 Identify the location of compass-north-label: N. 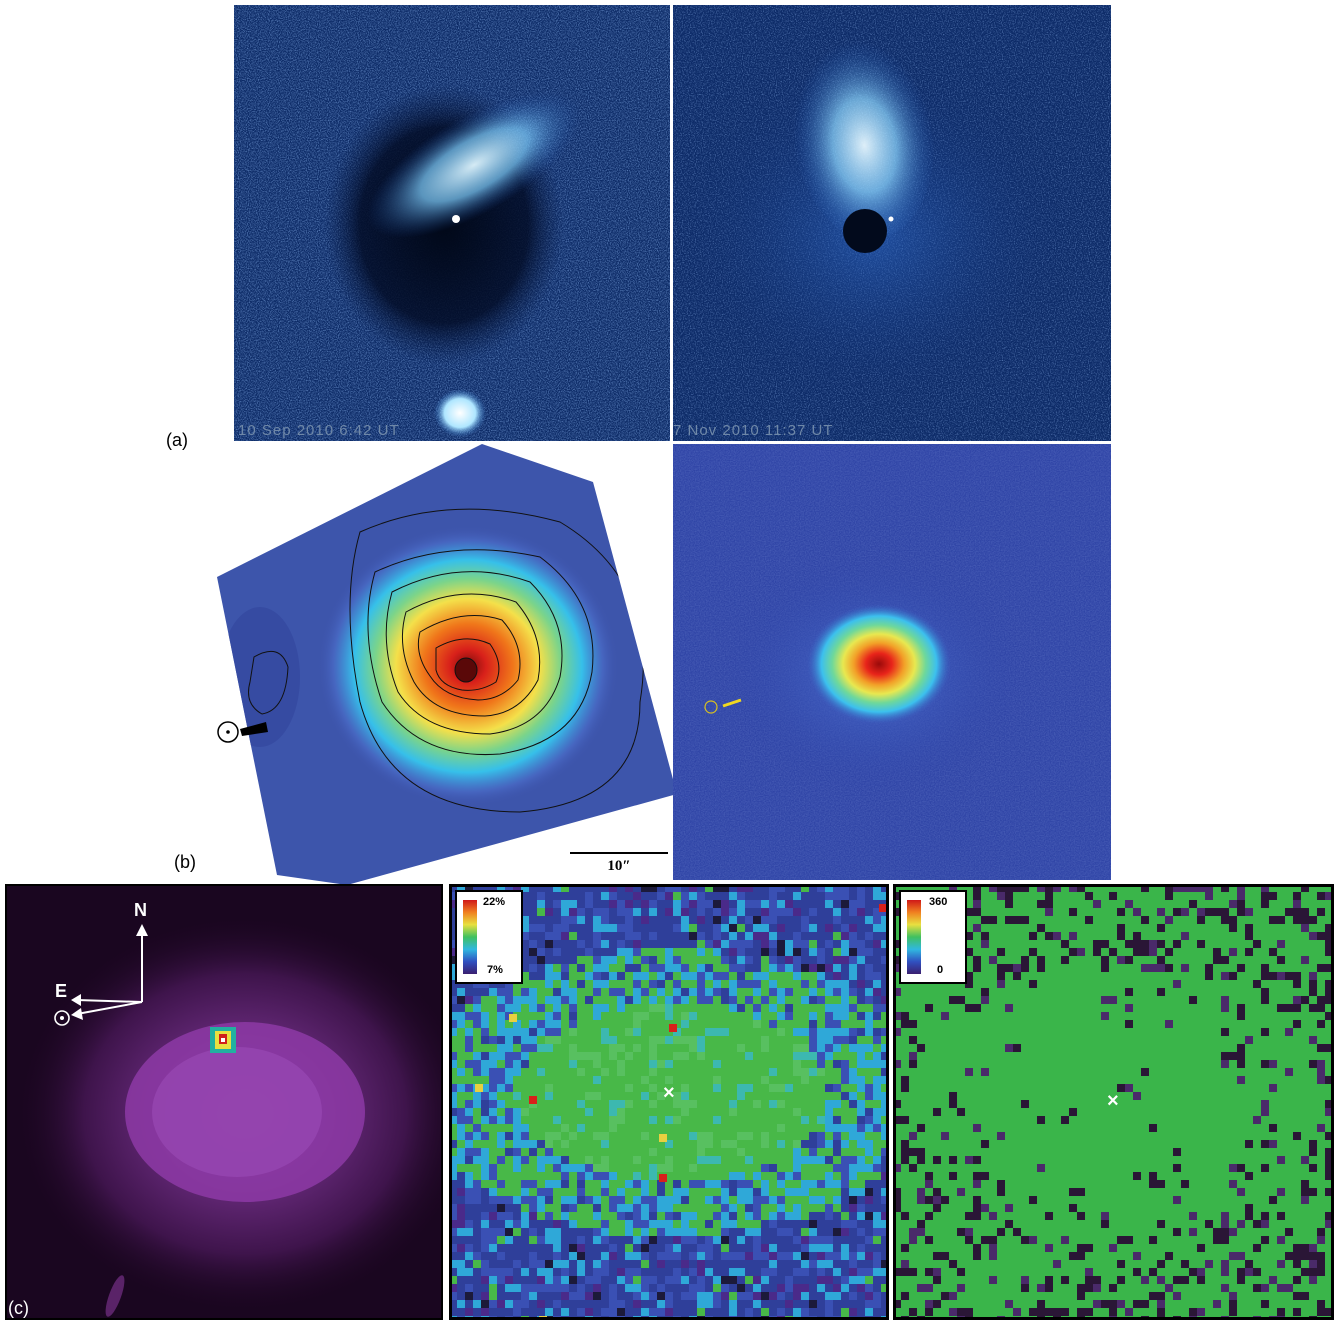
(140, 910).